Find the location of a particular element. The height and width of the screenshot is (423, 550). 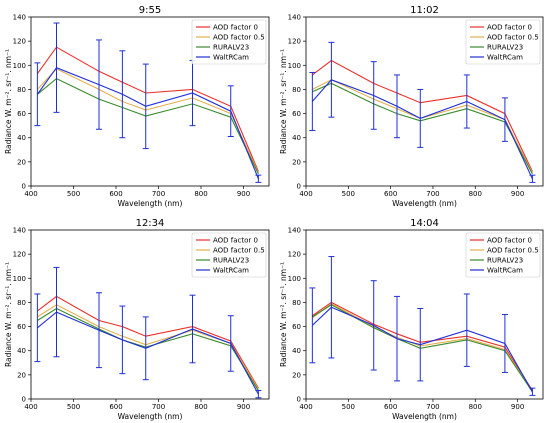

chart-title: 11:02 is located at coordinates (424, 10).